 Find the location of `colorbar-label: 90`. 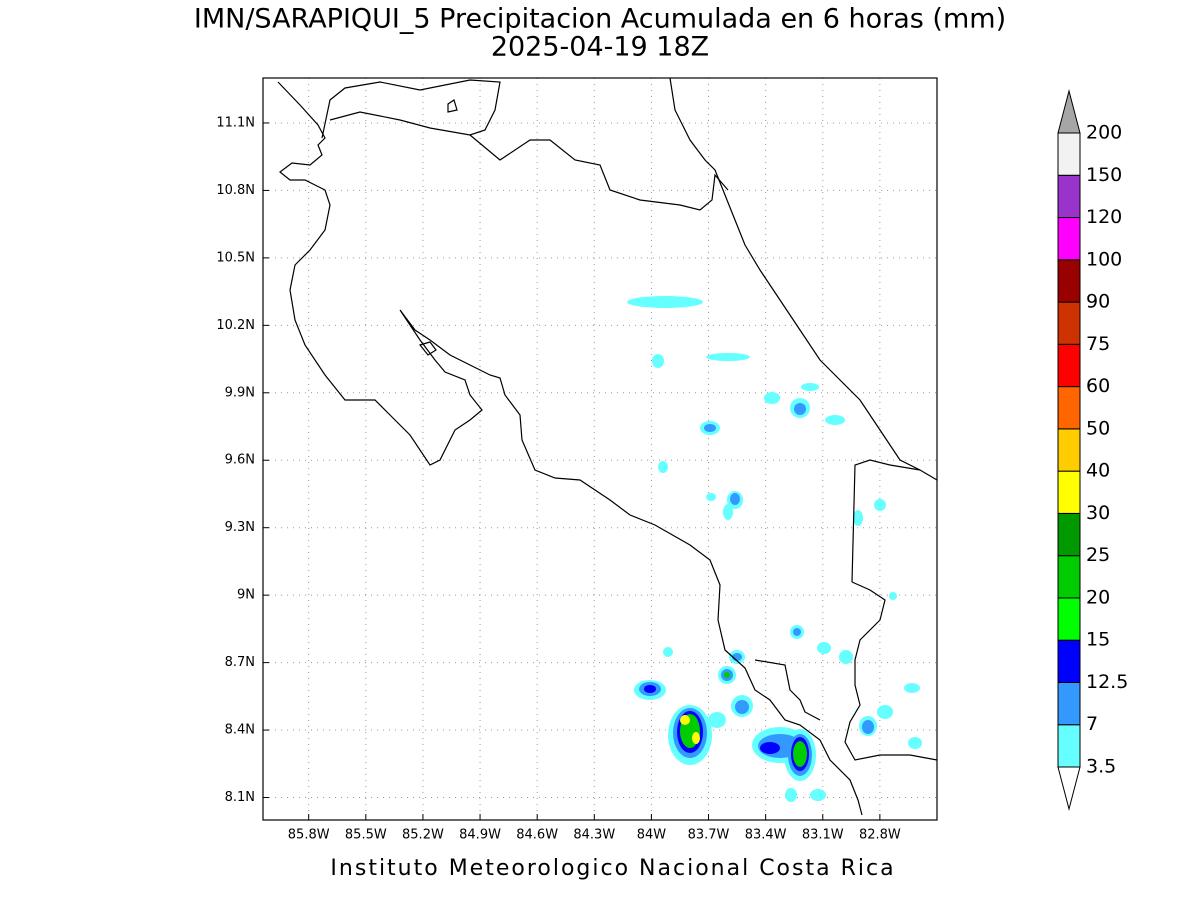

colorbar-label: 90 is located at coordinates (1098, 302).